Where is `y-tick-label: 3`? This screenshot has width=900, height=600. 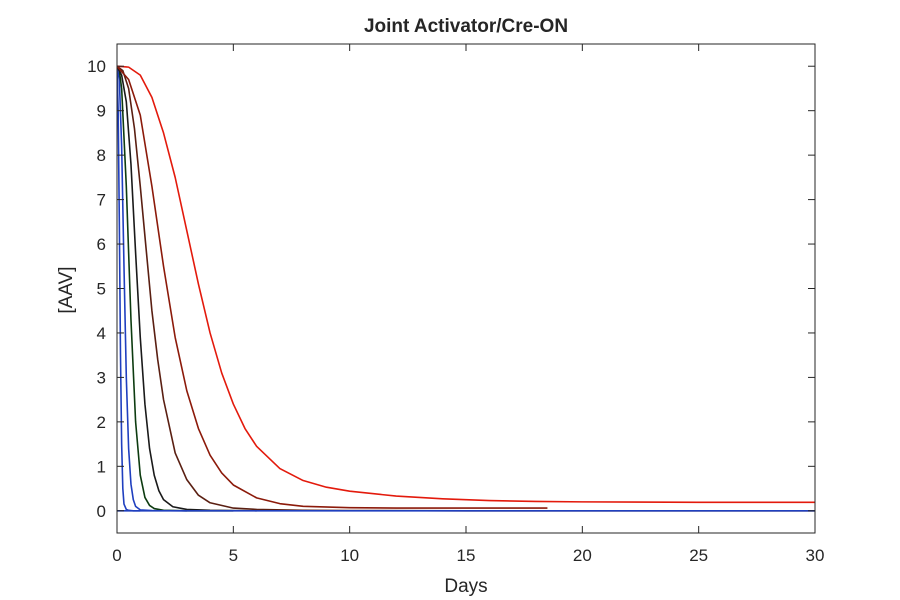
y-tick-label: 3 is located at coordinates (101, 377).